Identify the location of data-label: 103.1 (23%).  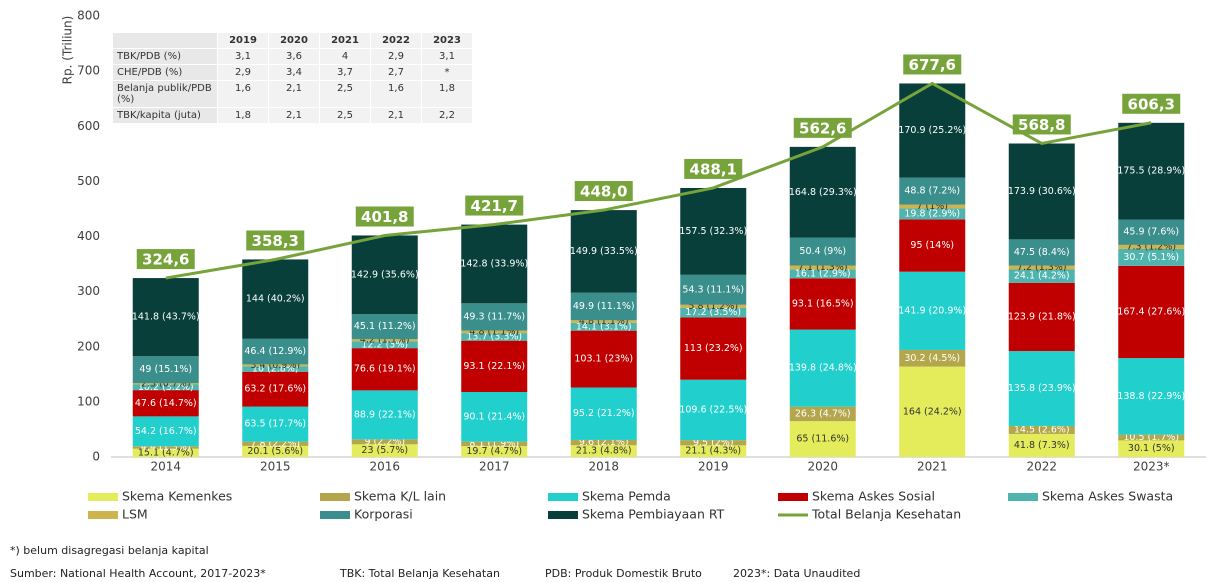
(603, 359).